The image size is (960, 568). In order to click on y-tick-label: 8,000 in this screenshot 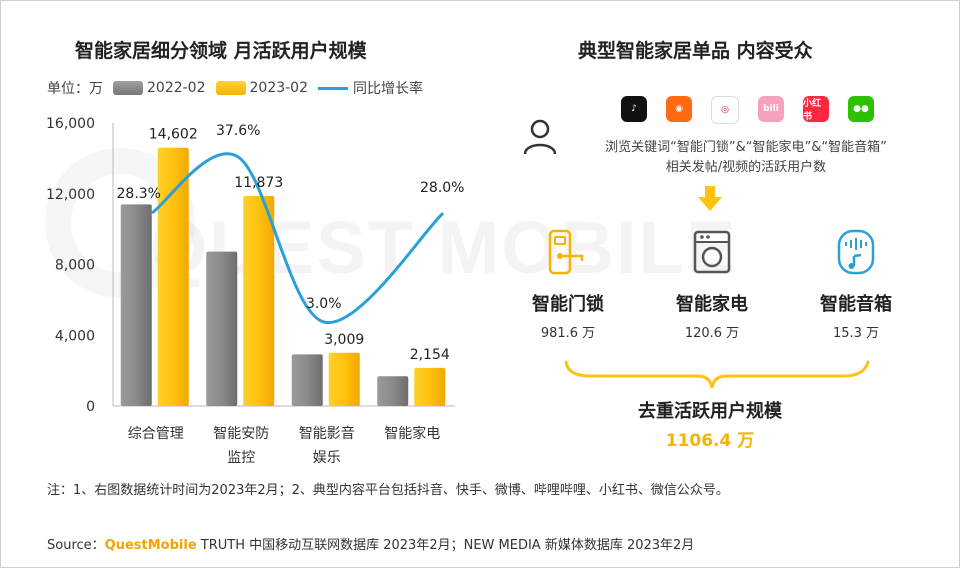, I will do `click(75, 266)`.